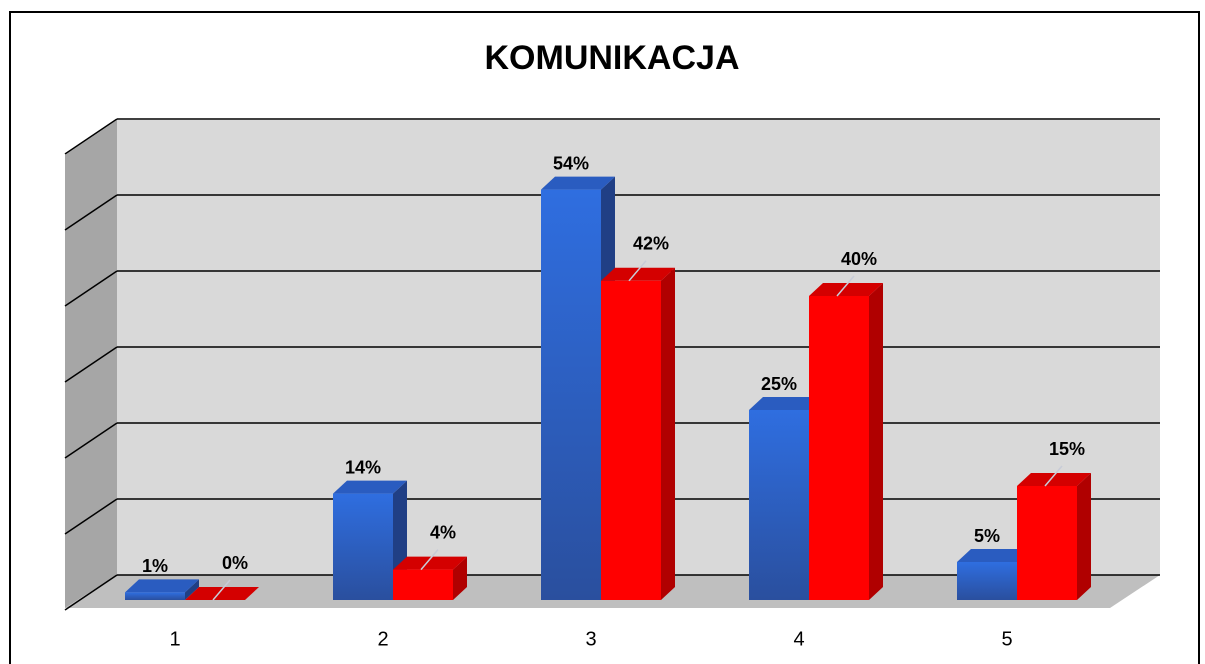 Image resolution: width=1205 pixels, height=664 pixels. What do you see at coordinates (798, 639) in the screenshot?
I see `x-tick-label: 4` at bounding box center [798, 639].